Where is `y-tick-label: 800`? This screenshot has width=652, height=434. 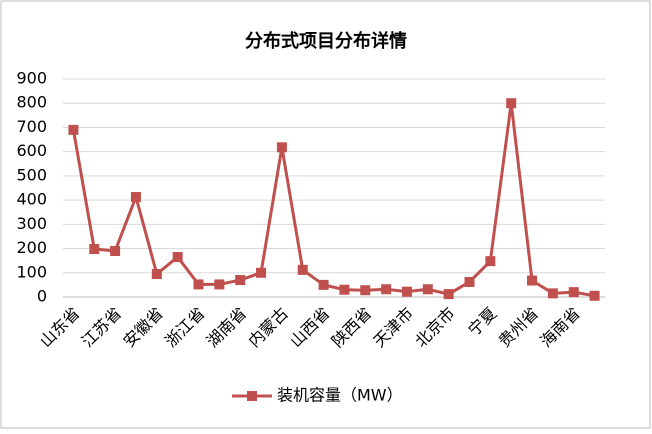
y-tick-label: 800 is located at coordinates (31, 102).